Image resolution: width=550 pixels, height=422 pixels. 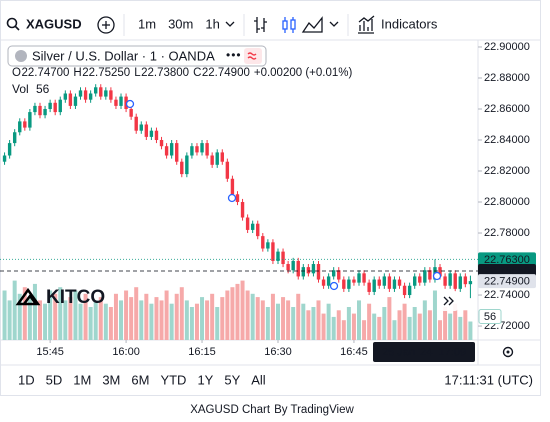 I want to click on interval-menu, so click(x=230, y=24).